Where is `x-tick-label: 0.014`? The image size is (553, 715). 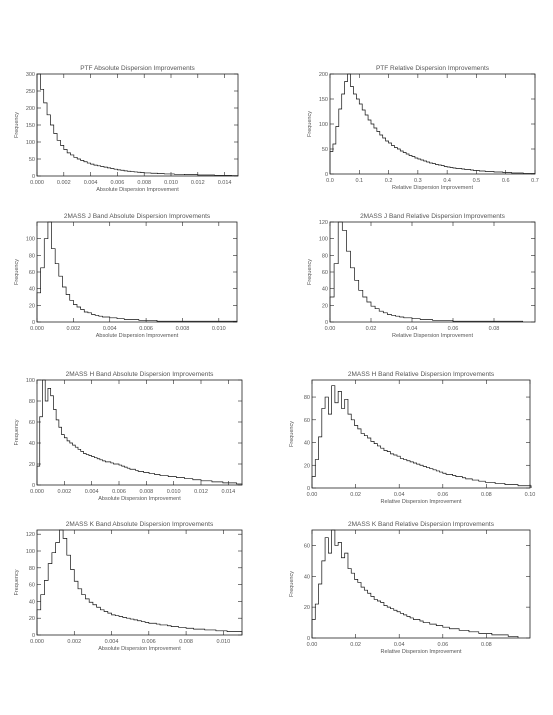 x-tick-label: 0.014 is located at coordinates (225, 183).